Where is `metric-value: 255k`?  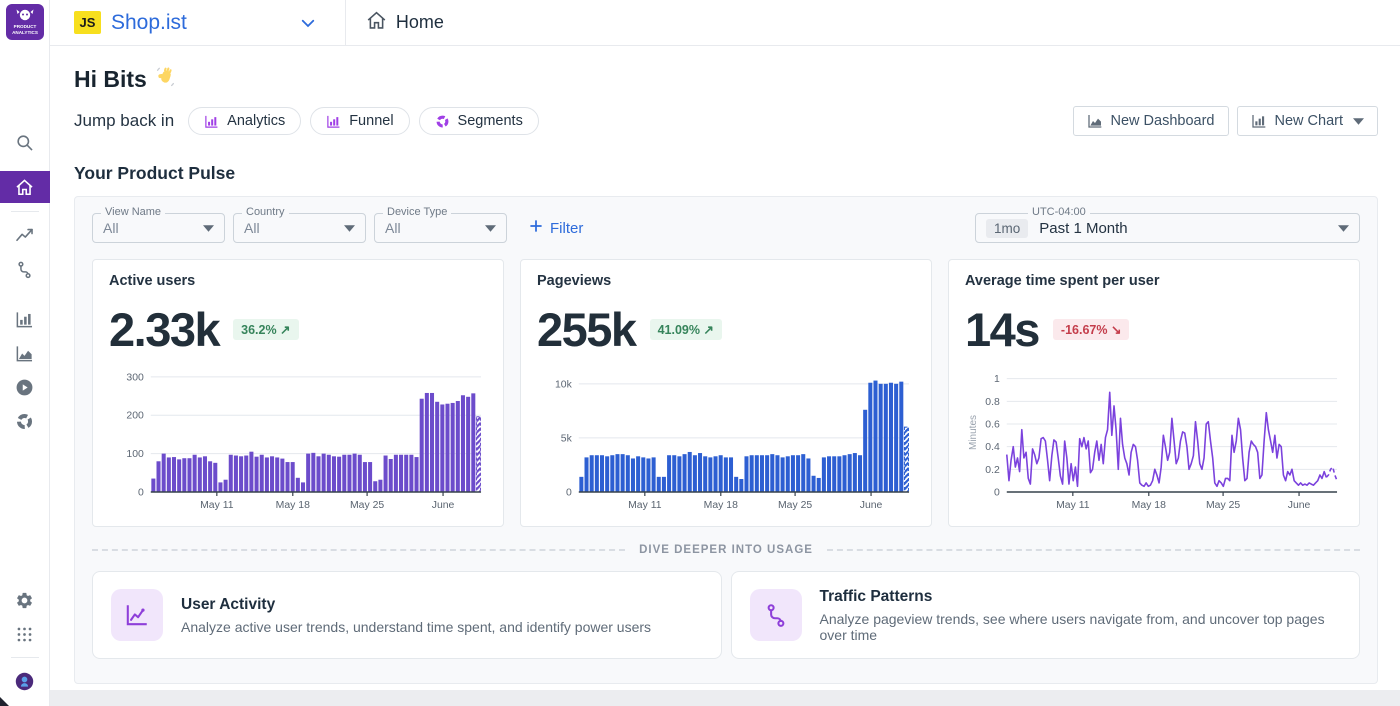
metric-value: 255k is located at coordinates (587, 329).